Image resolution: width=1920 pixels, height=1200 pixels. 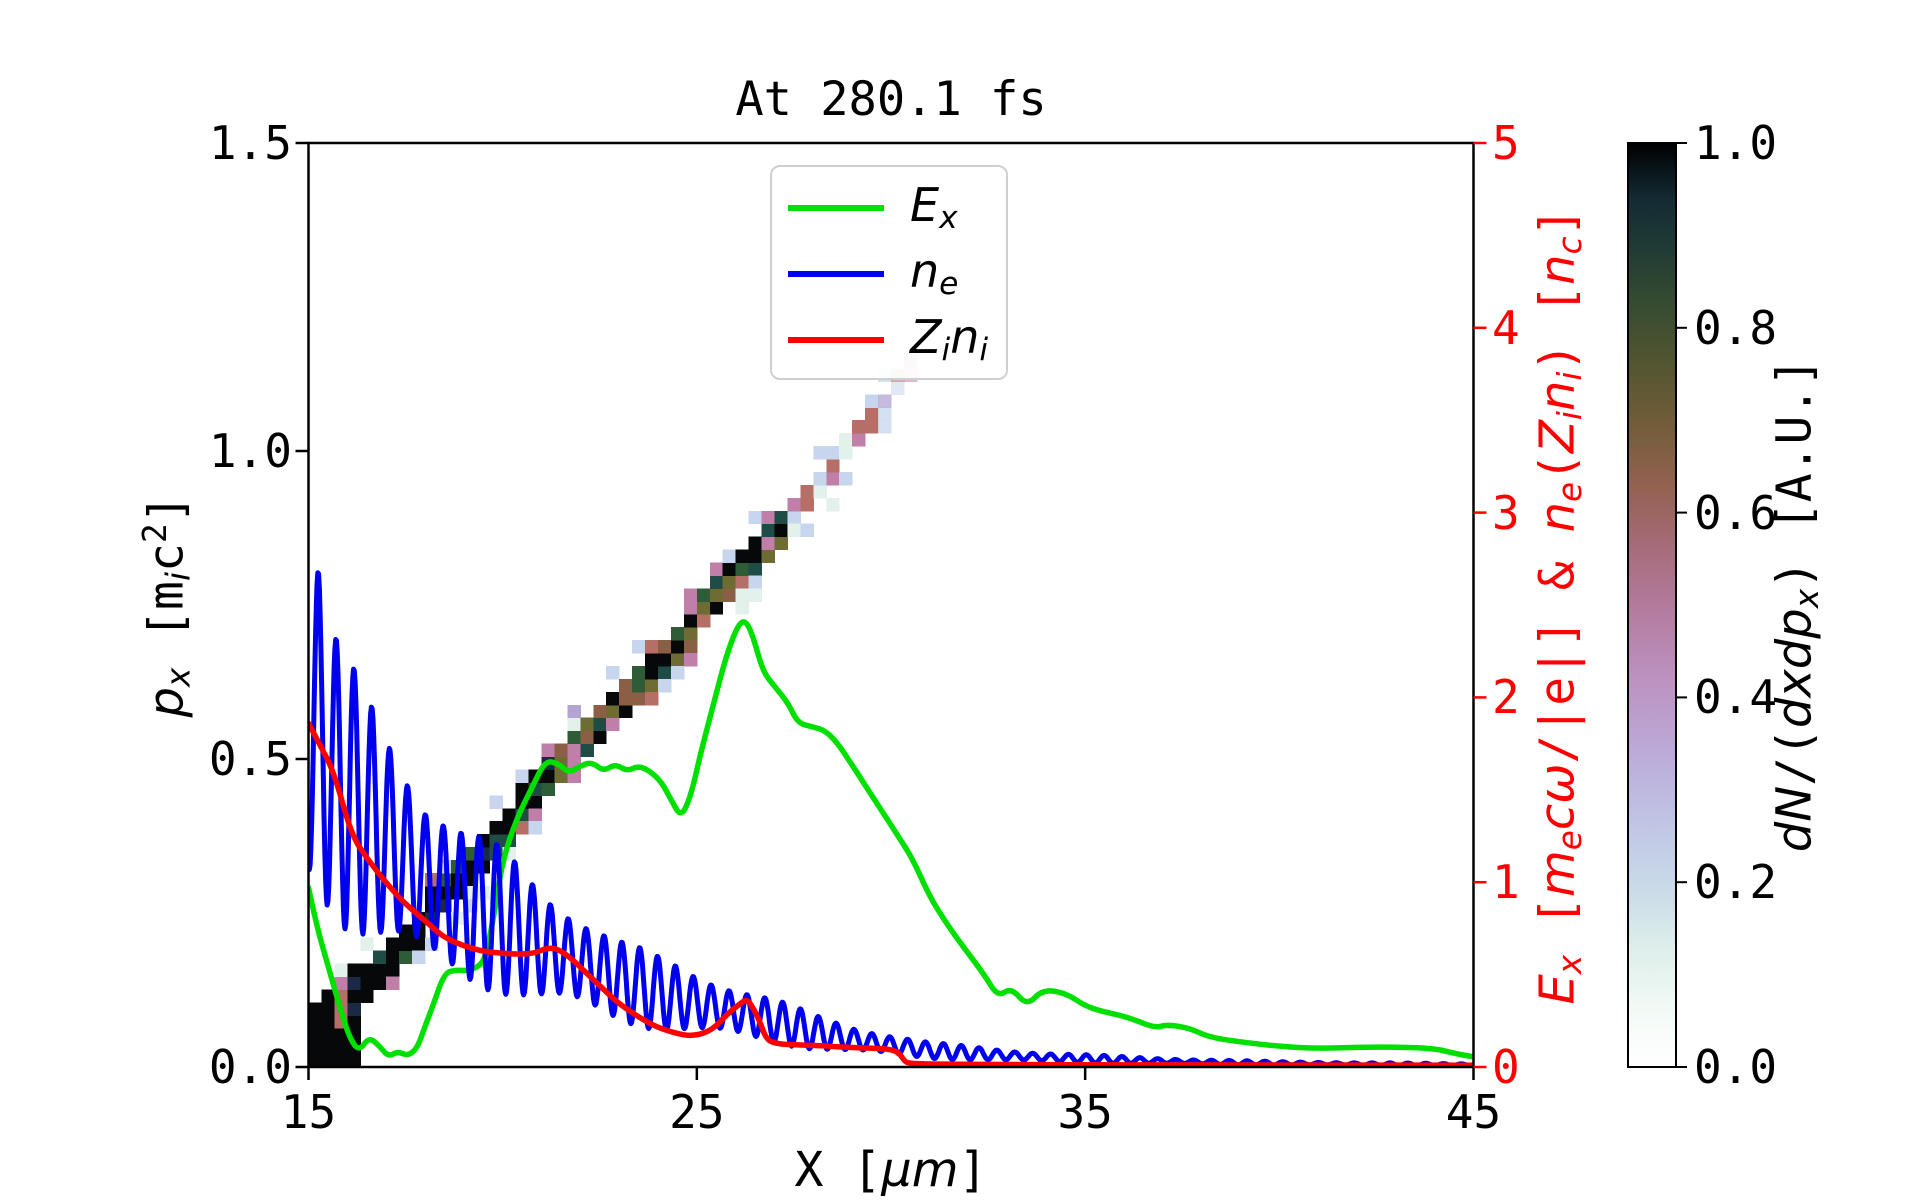 I want to click on right-axis-label-segment: /|e|] &, so click(x=1557, y=648).